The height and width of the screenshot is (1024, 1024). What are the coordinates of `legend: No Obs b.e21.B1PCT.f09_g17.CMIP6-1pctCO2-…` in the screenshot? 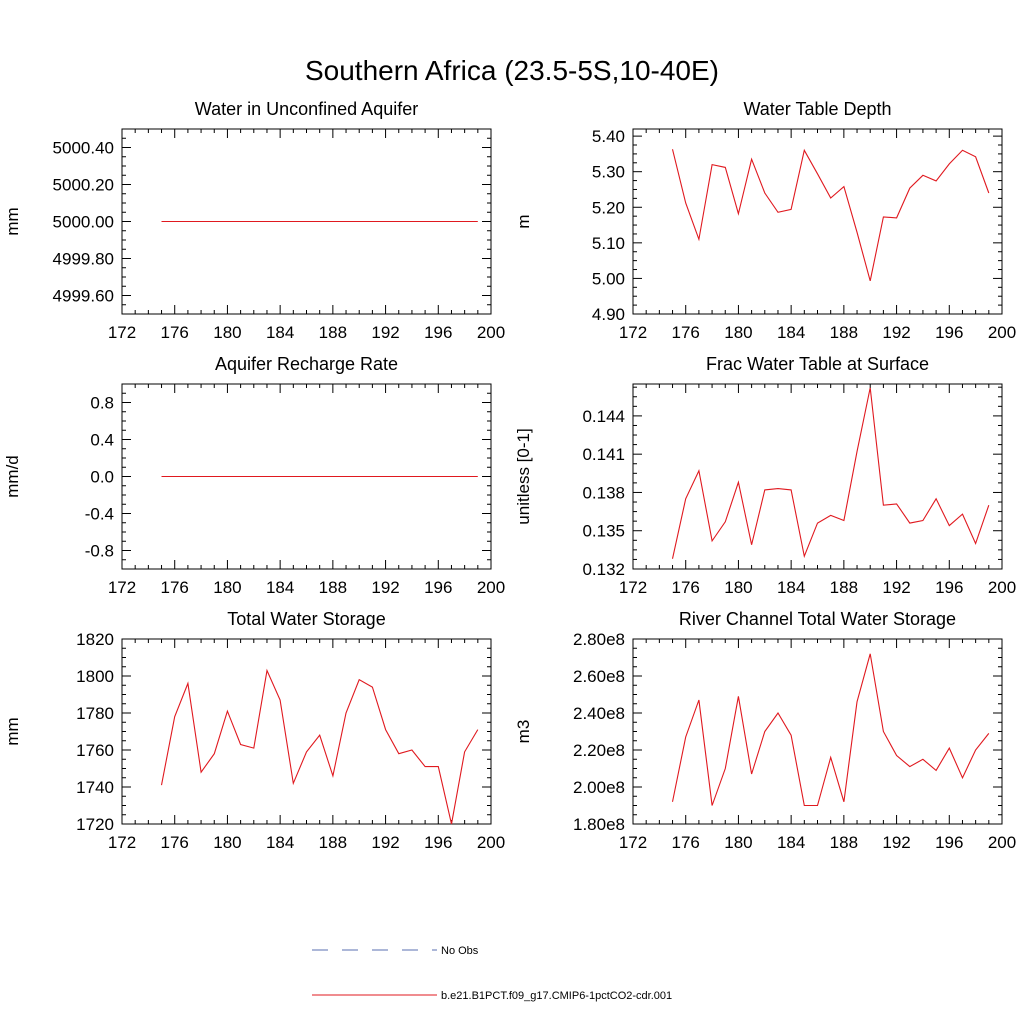 It's located at (492, 973).